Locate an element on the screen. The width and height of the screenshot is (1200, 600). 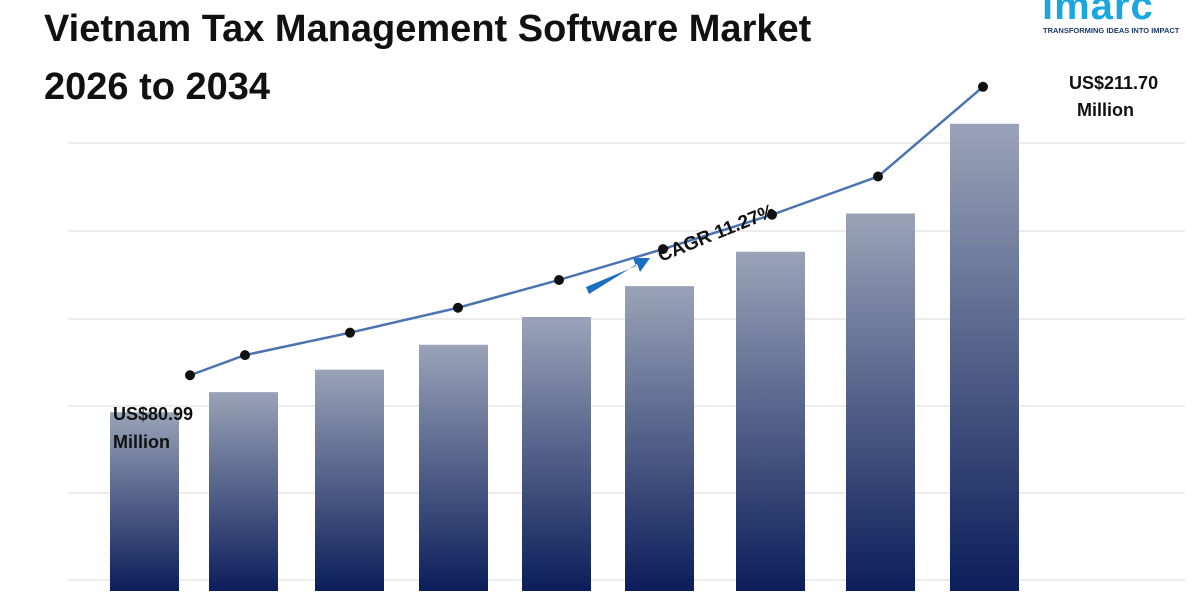
trend-point-2029 is located at coordinates (458, 307).